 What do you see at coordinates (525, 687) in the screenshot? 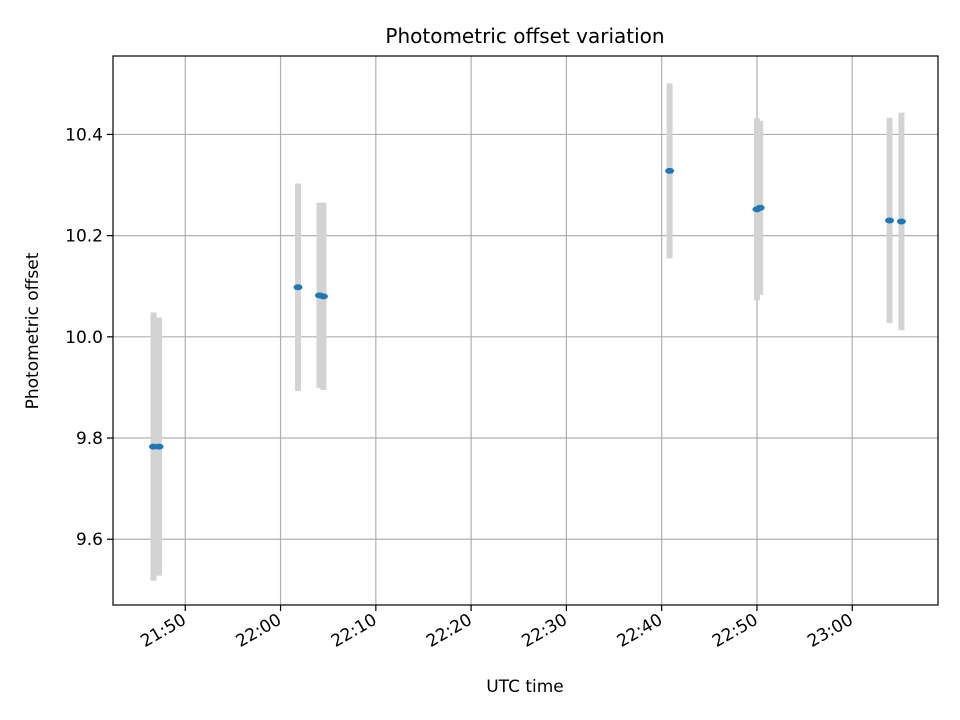
I see `x-axis-title: UTC time` at bounding box center [525, 687].